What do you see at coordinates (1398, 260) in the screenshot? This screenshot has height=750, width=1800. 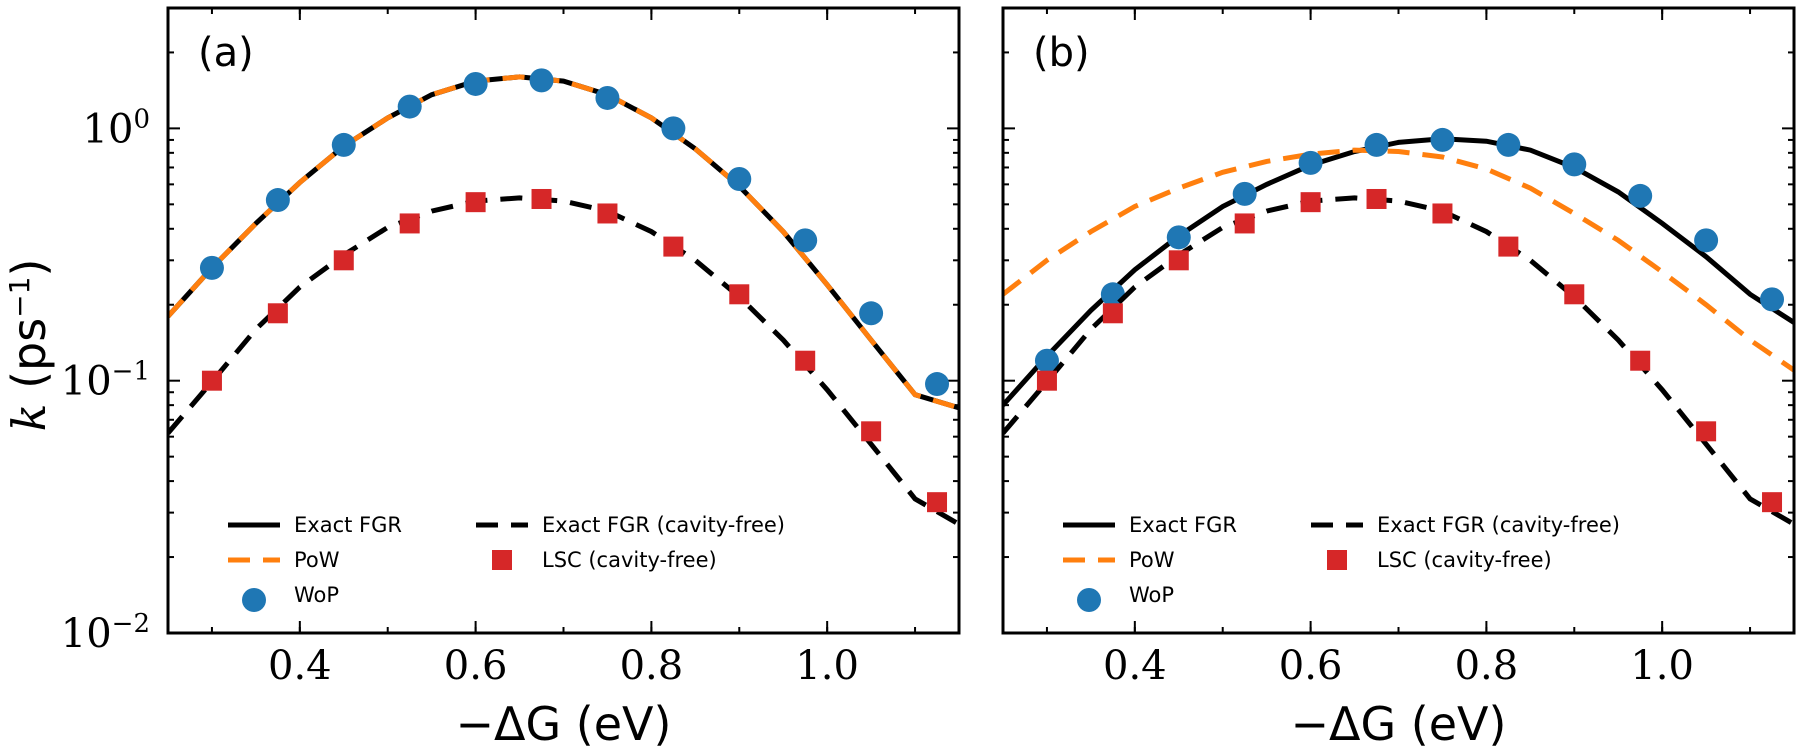 I see `series-line-pow` at bounding box center [1398, 260].